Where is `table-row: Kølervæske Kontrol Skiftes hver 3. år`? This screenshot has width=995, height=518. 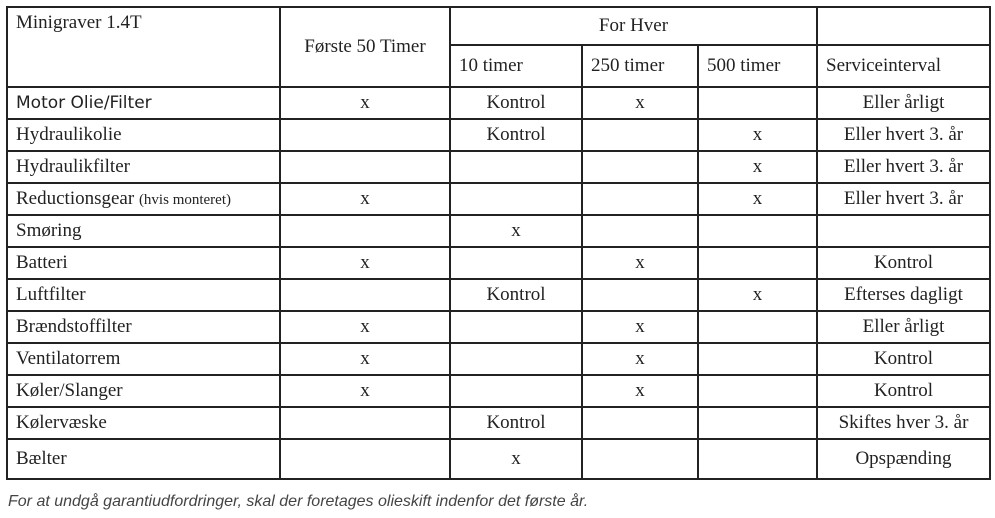
table-row: Kølervæske Kontrol Skiftes hver 3. år is located at coordinates (498, 423).